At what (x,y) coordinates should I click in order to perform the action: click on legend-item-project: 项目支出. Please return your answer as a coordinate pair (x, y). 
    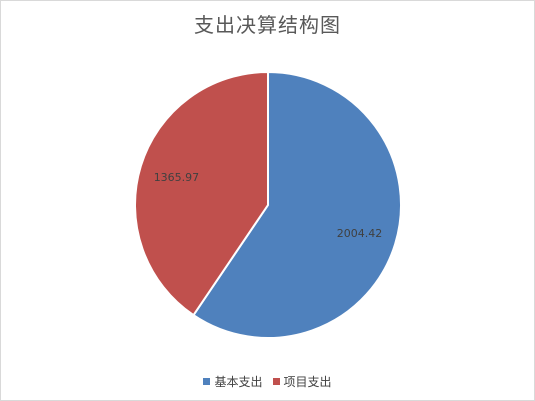
    Looking at the image, I should click on (302, 381).